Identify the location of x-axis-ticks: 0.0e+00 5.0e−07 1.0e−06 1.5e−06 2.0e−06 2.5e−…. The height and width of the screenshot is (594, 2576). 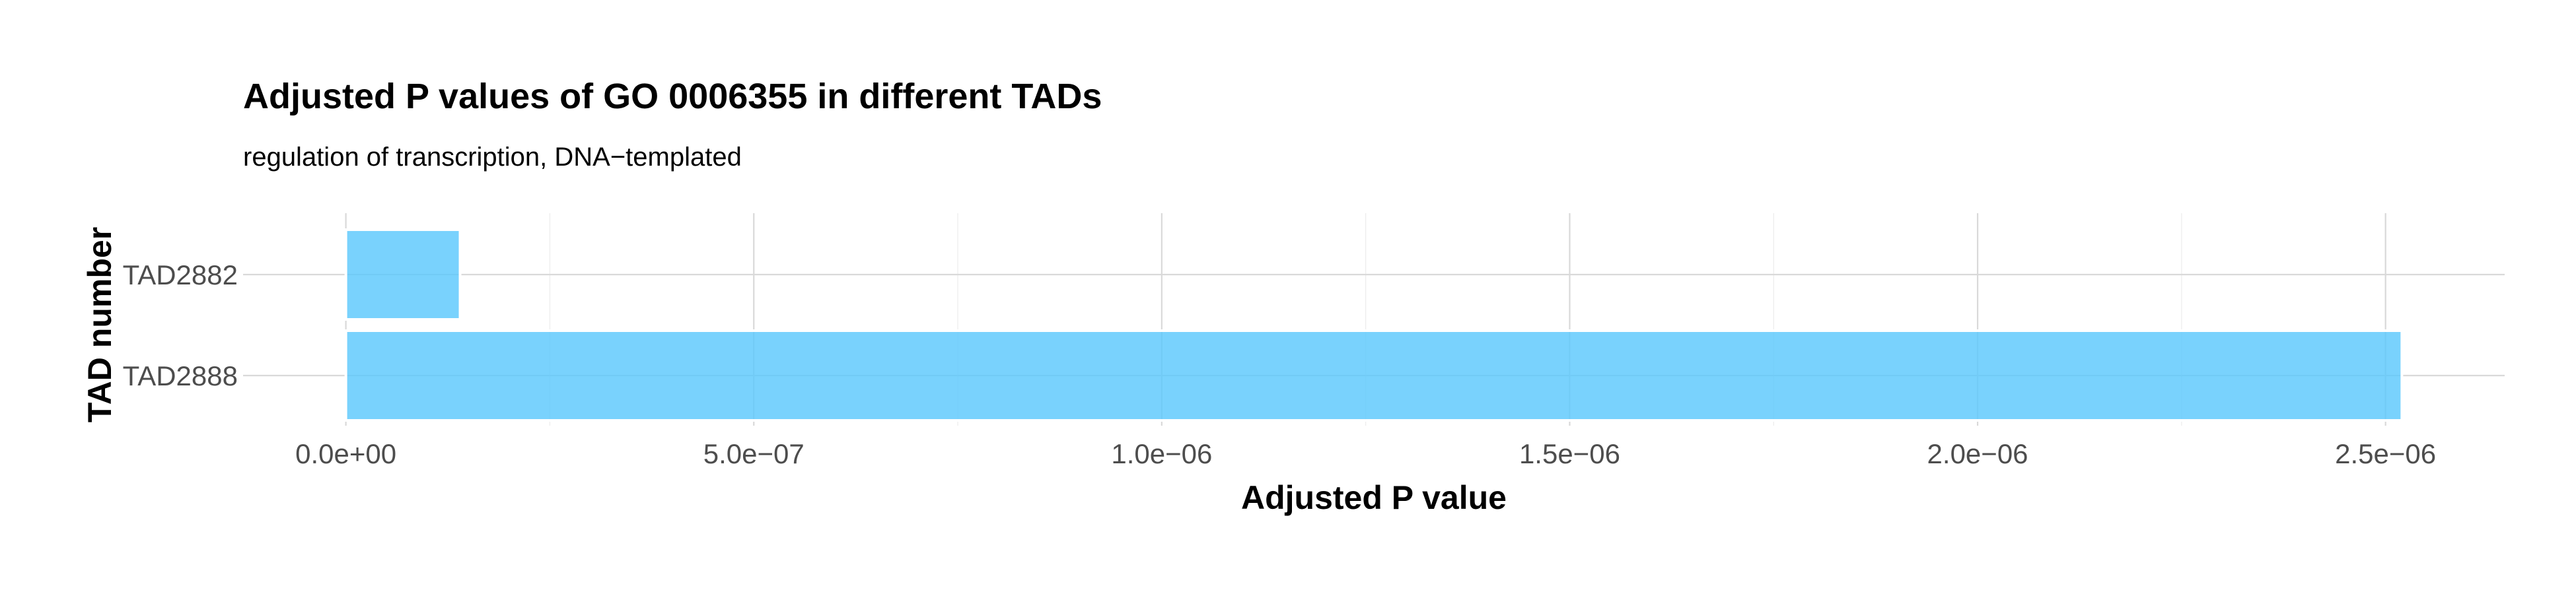
(1365, 453).